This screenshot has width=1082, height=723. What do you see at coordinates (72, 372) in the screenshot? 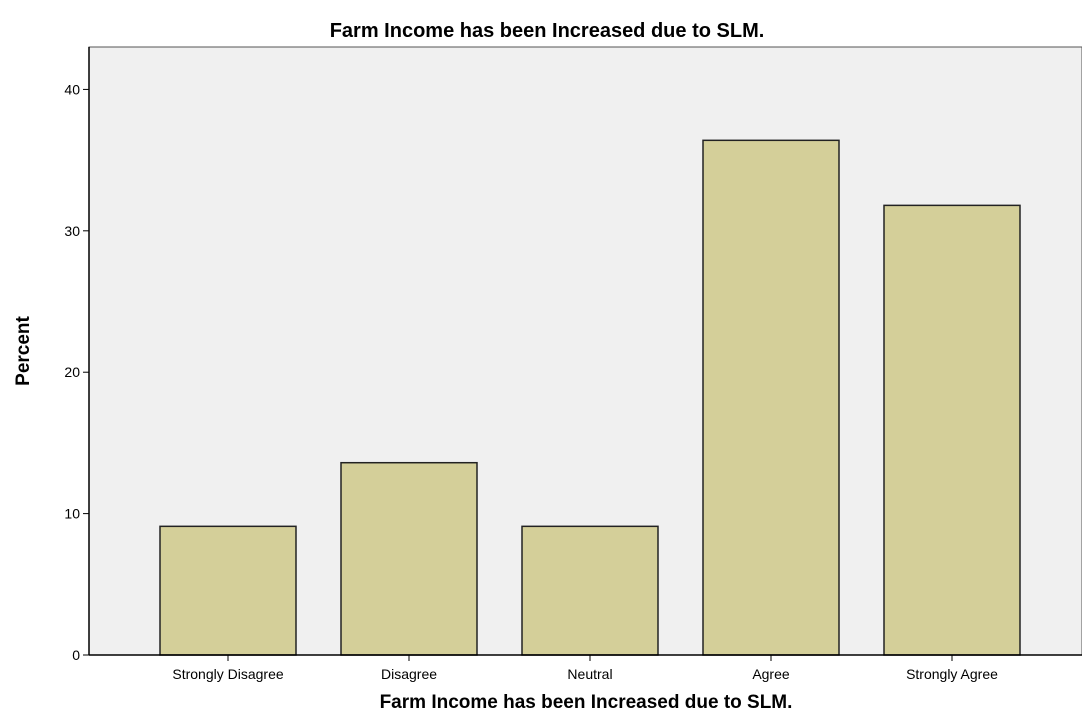
I see `y-tick-label: 20` at bounding box center [72, 372].